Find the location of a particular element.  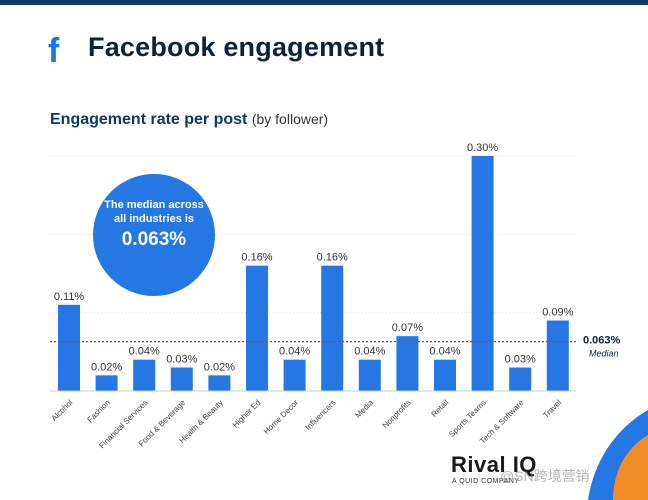

category-label-8: Media is located at coordinates (364, 409).